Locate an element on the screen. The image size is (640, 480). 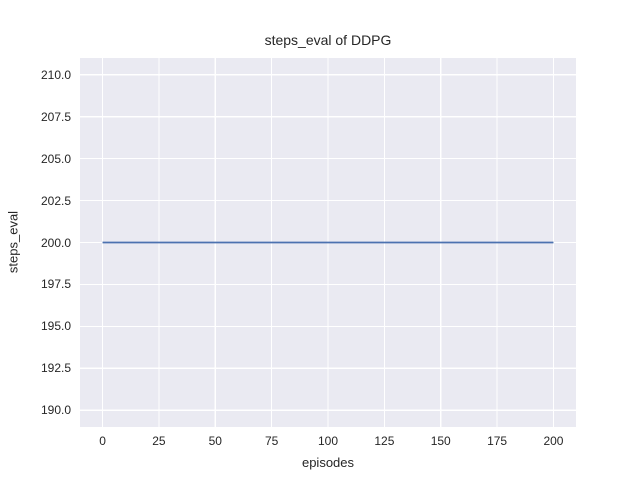
chart-title: steps_eval of DDPG is located at coordinates (328, 40).